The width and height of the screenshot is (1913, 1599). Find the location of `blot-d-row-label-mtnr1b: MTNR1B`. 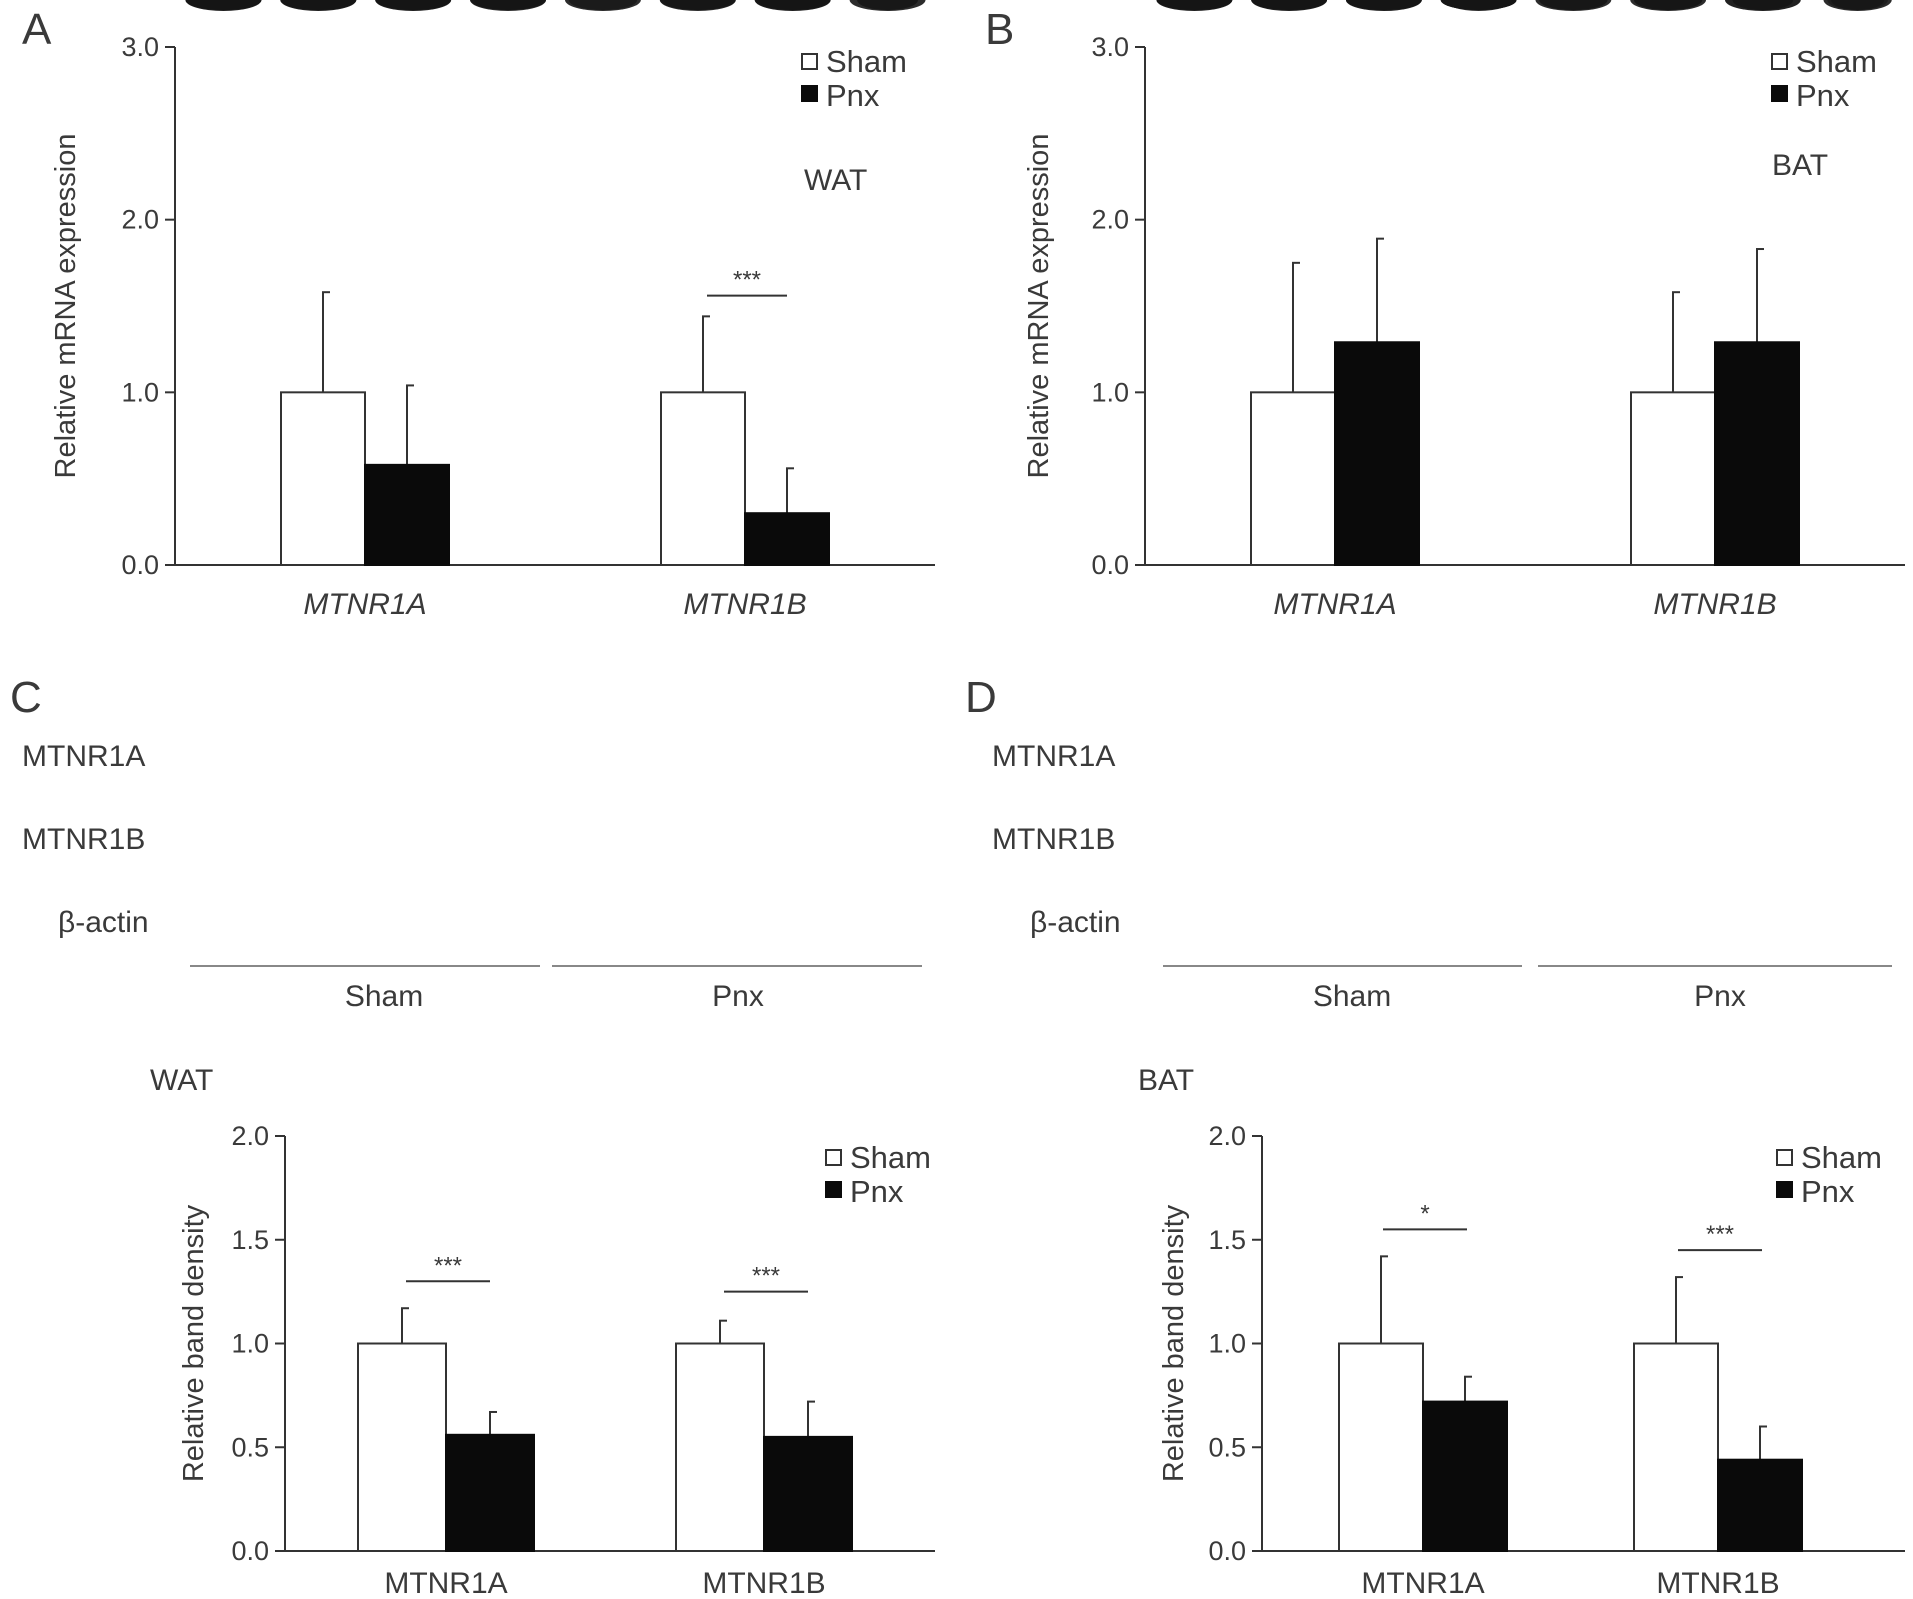

blot-d-row-label-mtnr1b: MTNR1B is located at coordinates (1053, 839).